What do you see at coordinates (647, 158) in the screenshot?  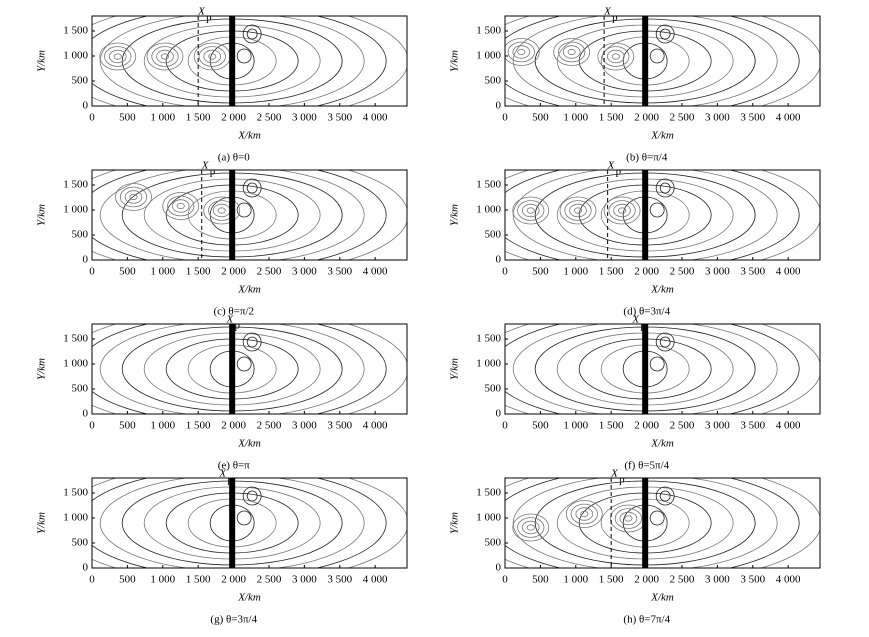 I see `caption: (b) θ=π/4` at bounding box center [647, 158].